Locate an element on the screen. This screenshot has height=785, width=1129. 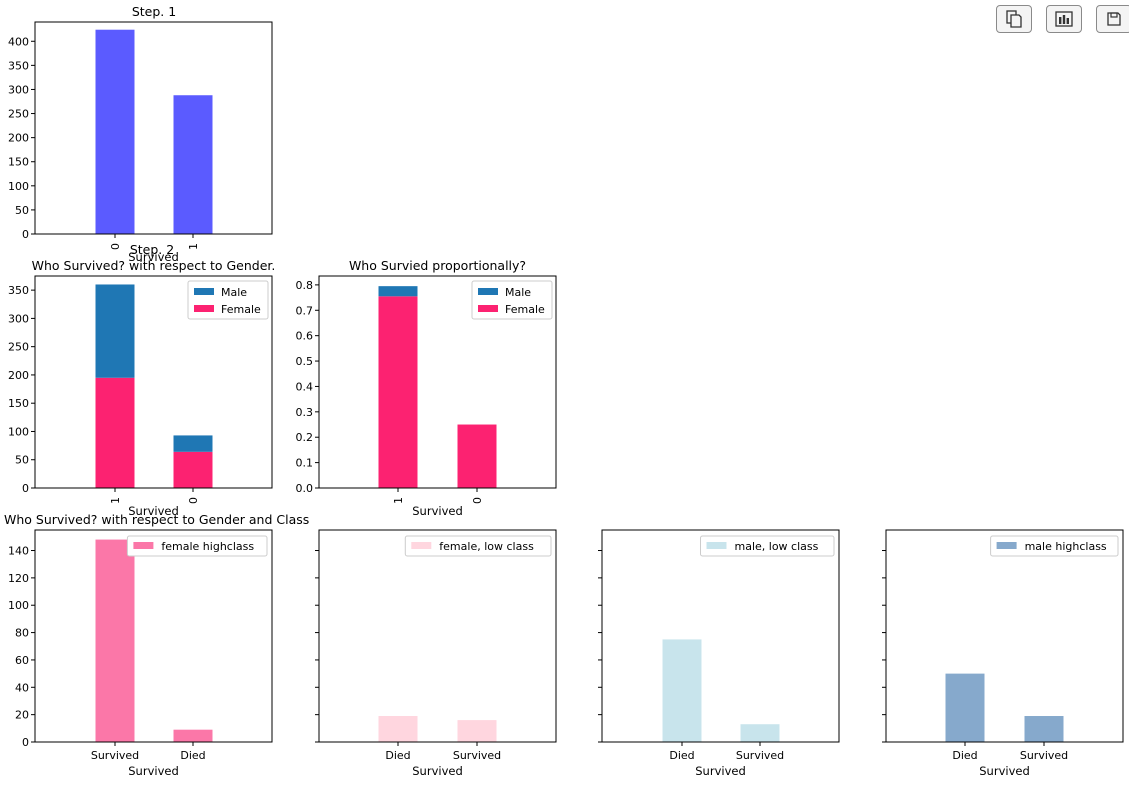
y-tick-label: 0.0 is located at coordinates (305, 488).